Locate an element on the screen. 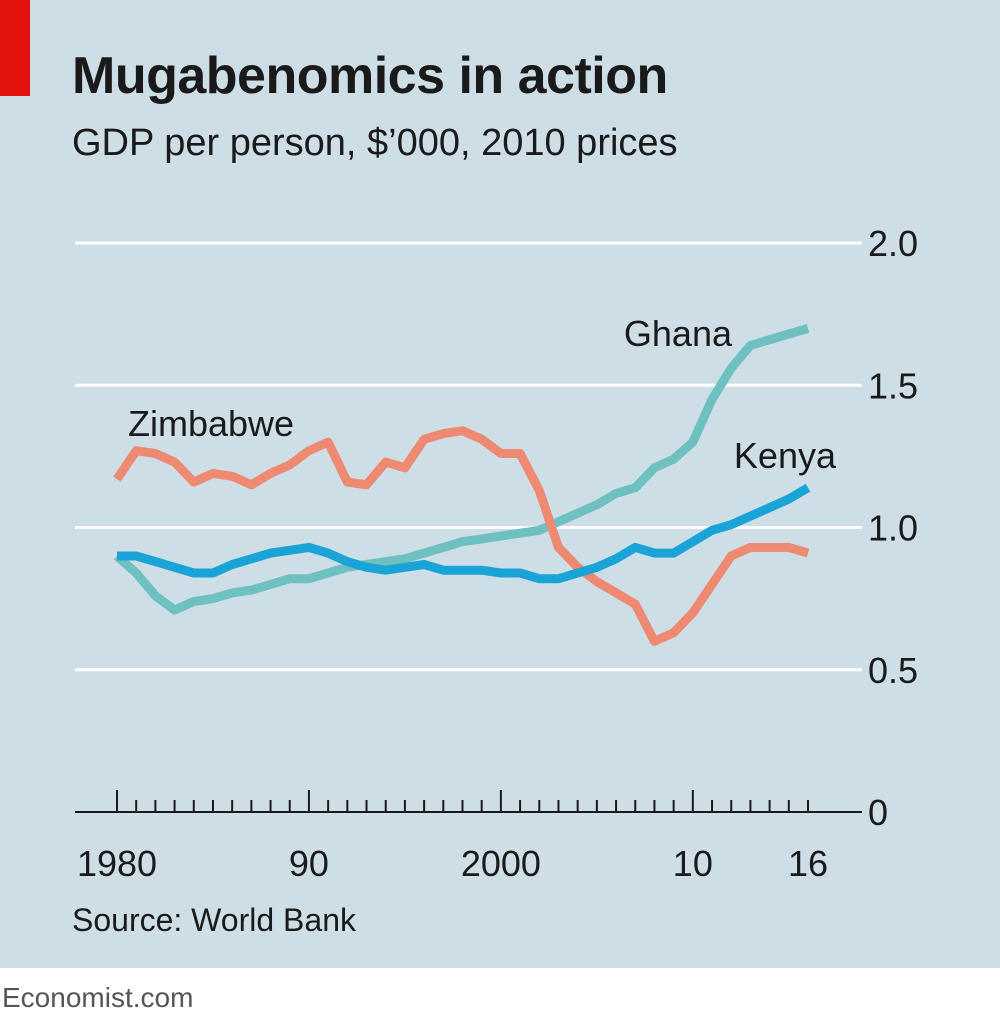  accent-bar is located at coordinates (15, 48).